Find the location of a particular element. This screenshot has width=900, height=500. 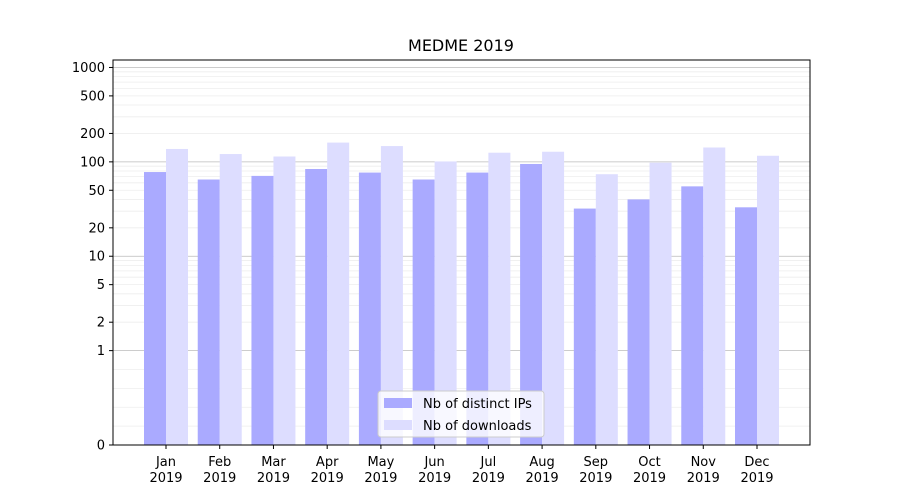

x-tick-label: Jan is located at coordinates (165, 462).